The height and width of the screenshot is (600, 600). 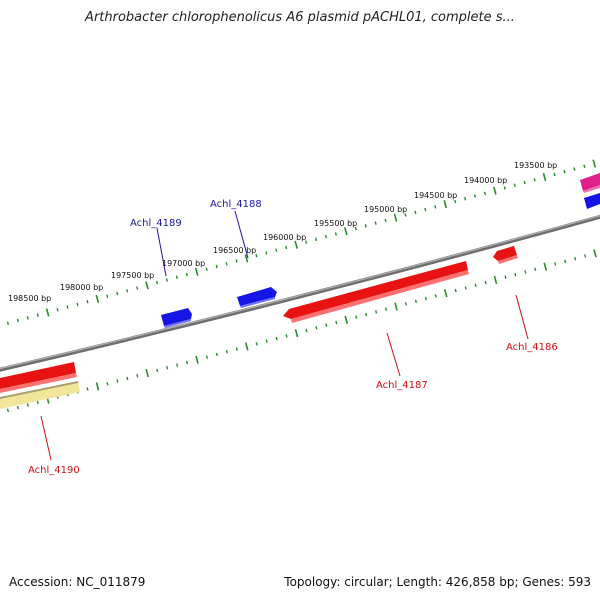 What do you see at coordinates (435, 195) in the screenshot?
I see `scale-label-194500: 194500 bp` at bounding box center [435, 195].